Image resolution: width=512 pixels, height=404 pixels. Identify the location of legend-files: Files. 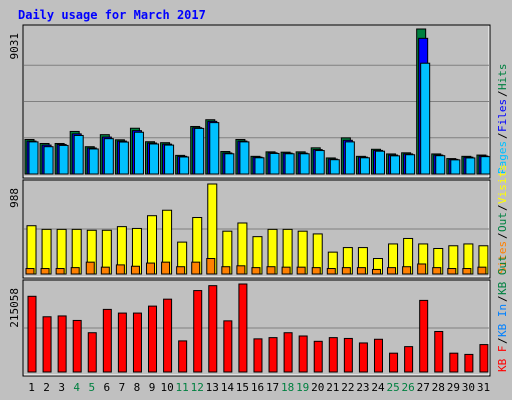
(502, 115).